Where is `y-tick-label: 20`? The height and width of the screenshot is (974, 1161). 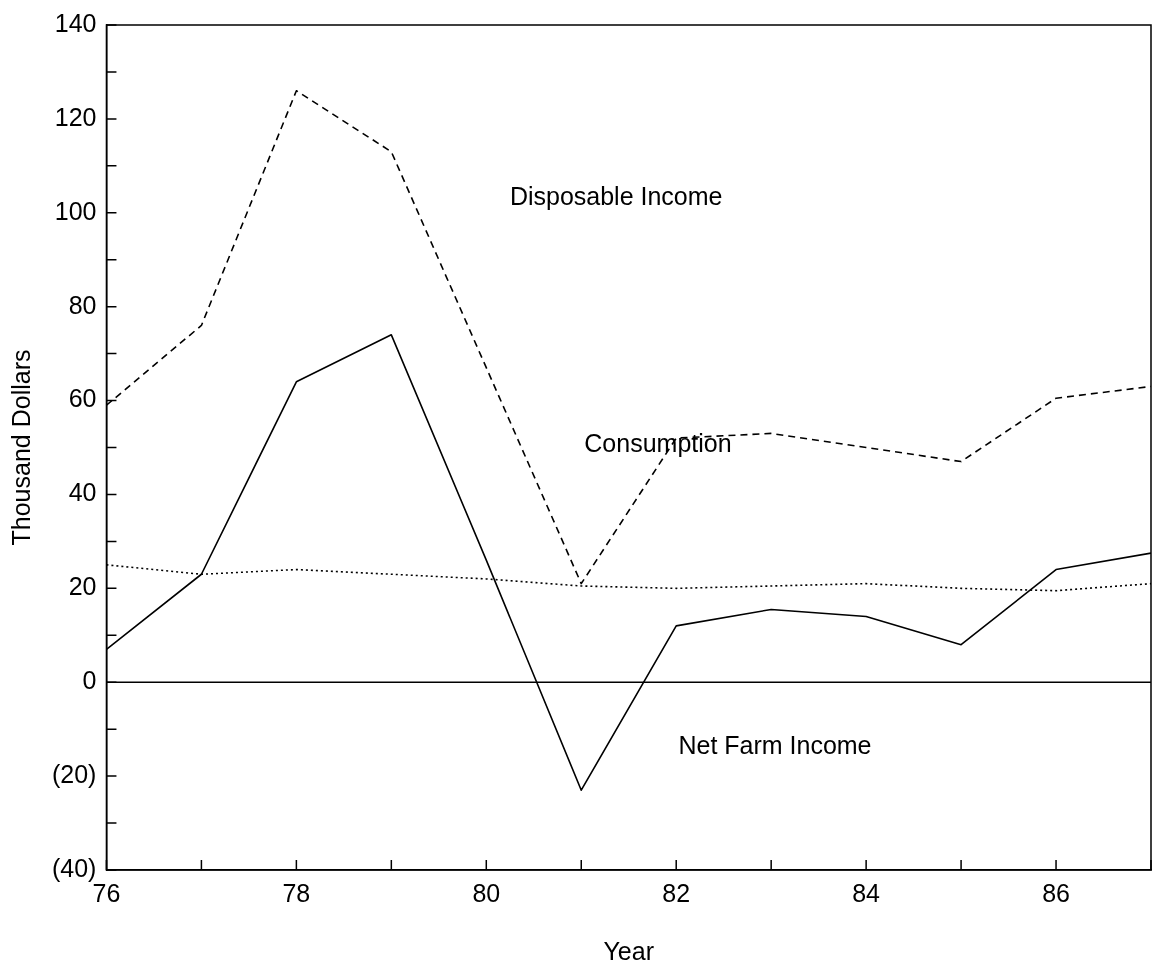
y-tick-label: 20 is located at coordinates (82, 586).